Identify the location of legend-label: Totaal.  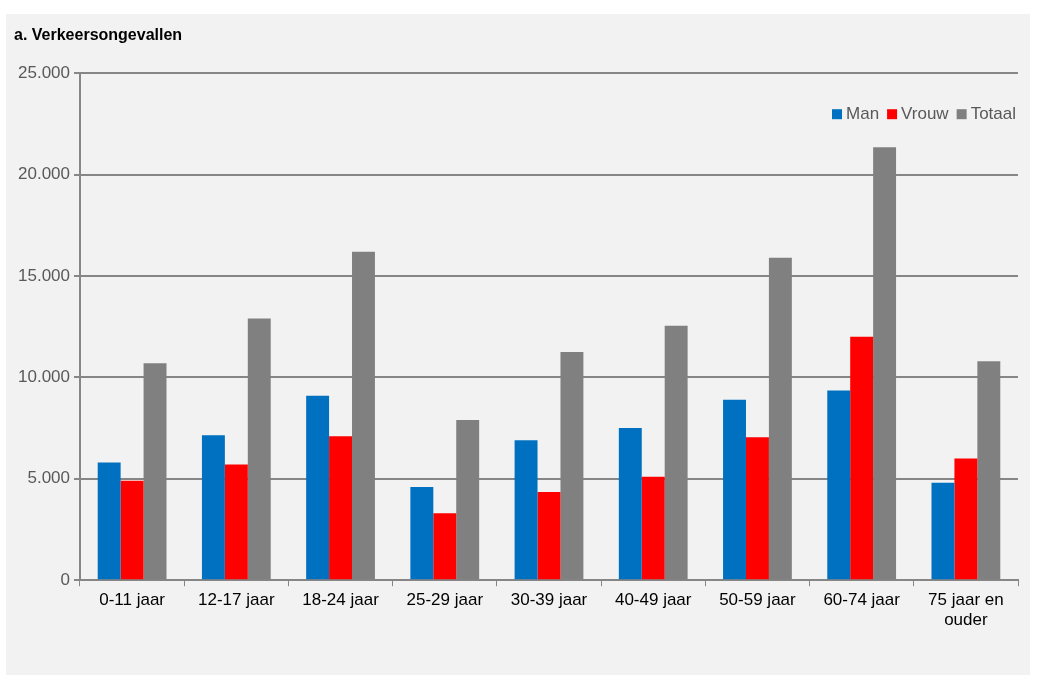
(993, 113).